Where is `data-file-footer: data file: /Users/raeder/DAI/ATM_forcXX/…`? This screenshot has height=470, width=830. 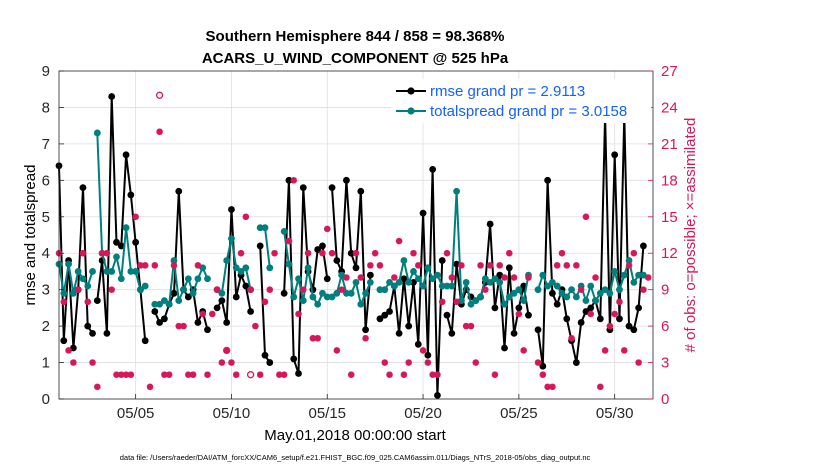 data-file-footer: data file: /Users/raeder/DAI/ATM_forcXX/… is located at coordinates (355, 457).